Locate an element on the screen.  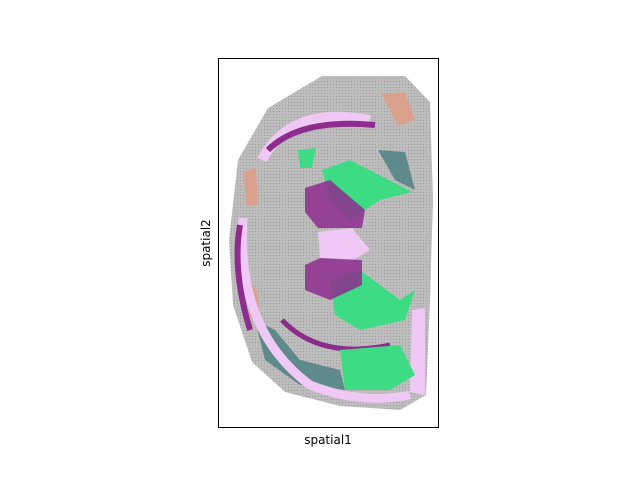
y-axis-label: spatial2 is located at coordinates (206, 243).